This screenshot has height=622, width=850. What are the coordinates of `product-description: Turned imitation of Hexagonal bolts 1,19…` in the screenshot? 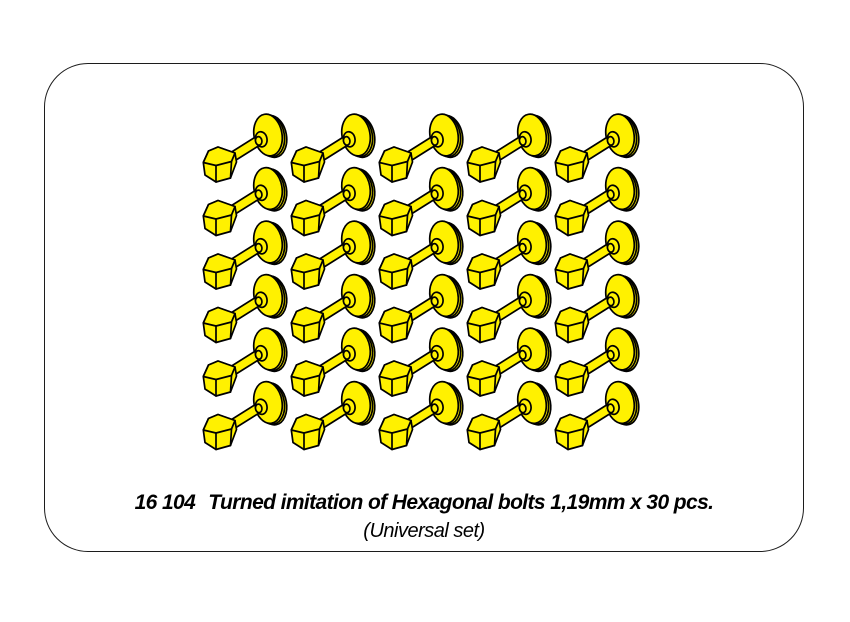 It's located at (461, 502).